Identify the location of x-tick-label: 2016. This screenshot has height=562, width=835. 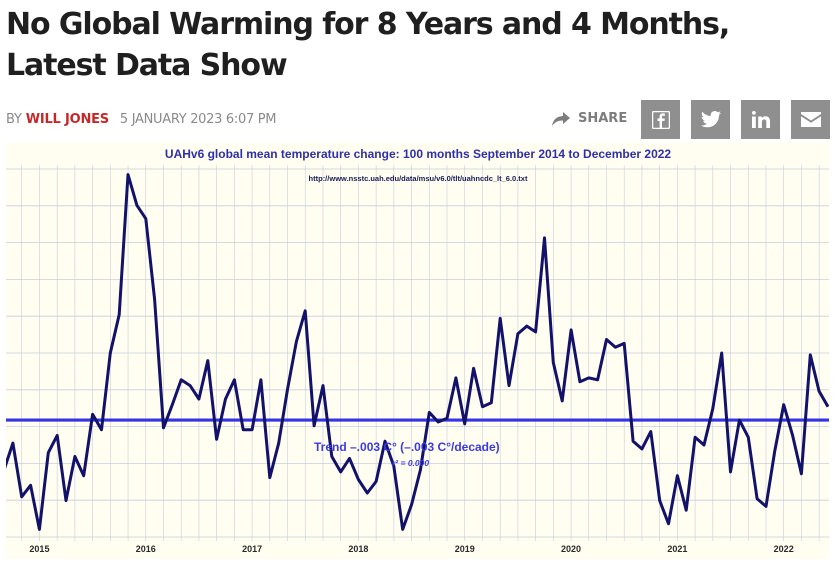
(146, 549).